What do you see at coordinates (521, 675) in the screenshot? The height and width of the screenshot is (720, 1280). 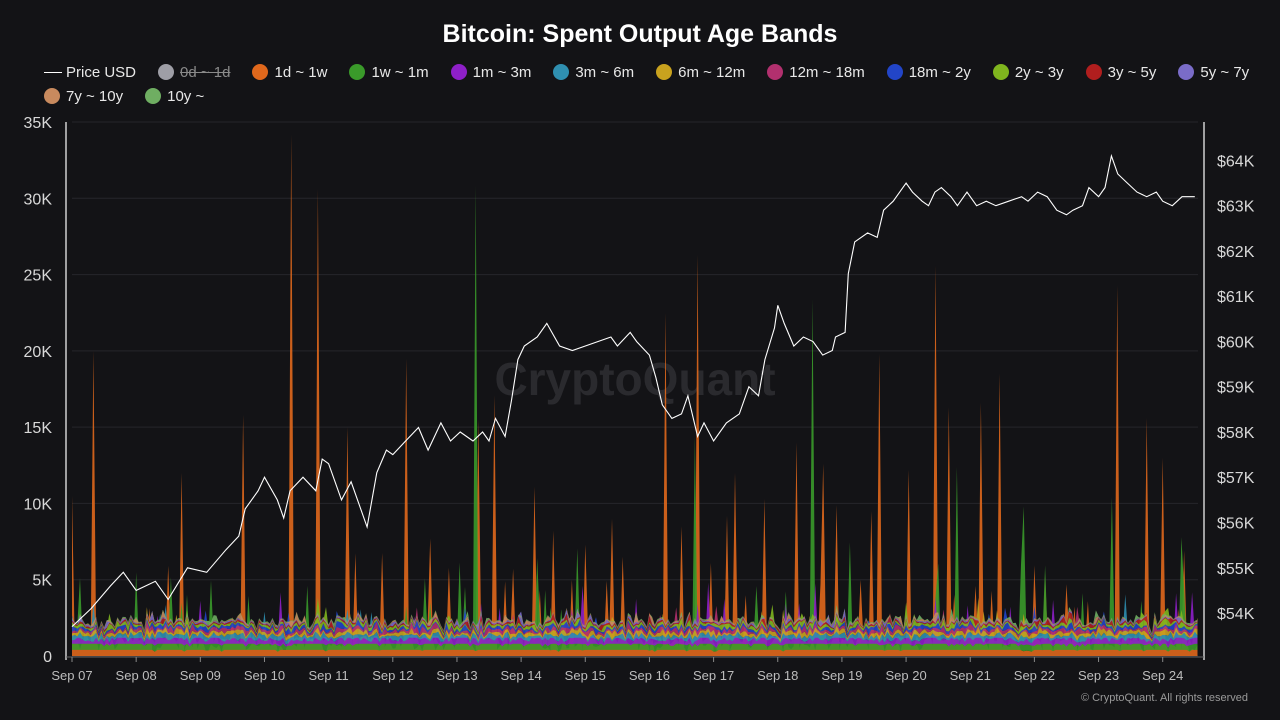 I see `x-tick-label: Sep 14` at bounding box center [521, 675].